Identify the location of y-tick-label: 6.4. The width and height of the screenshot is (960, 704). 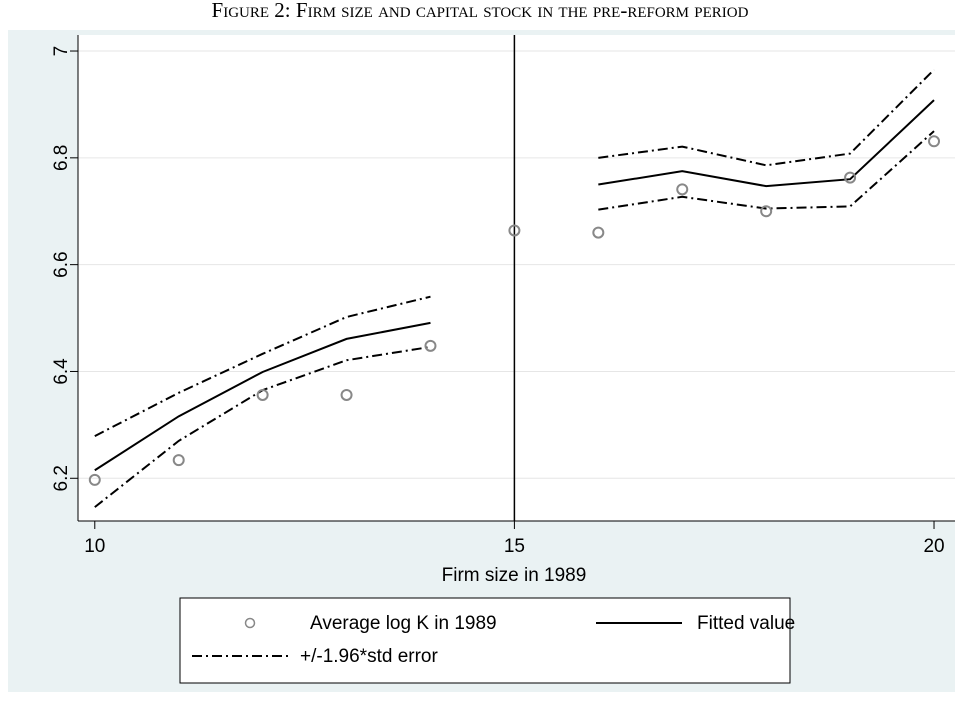
(61, 371).